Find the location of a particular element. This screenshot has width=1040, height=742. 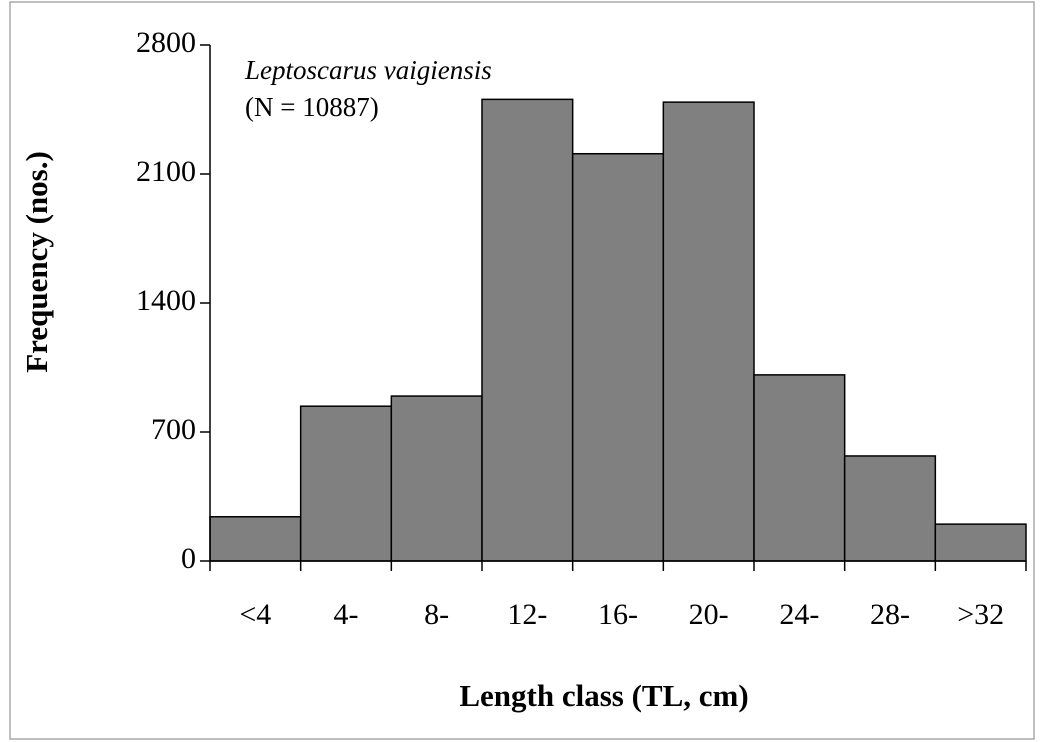

y-axis-title: Frequency (nos.) is located at coordinates (36, 262).